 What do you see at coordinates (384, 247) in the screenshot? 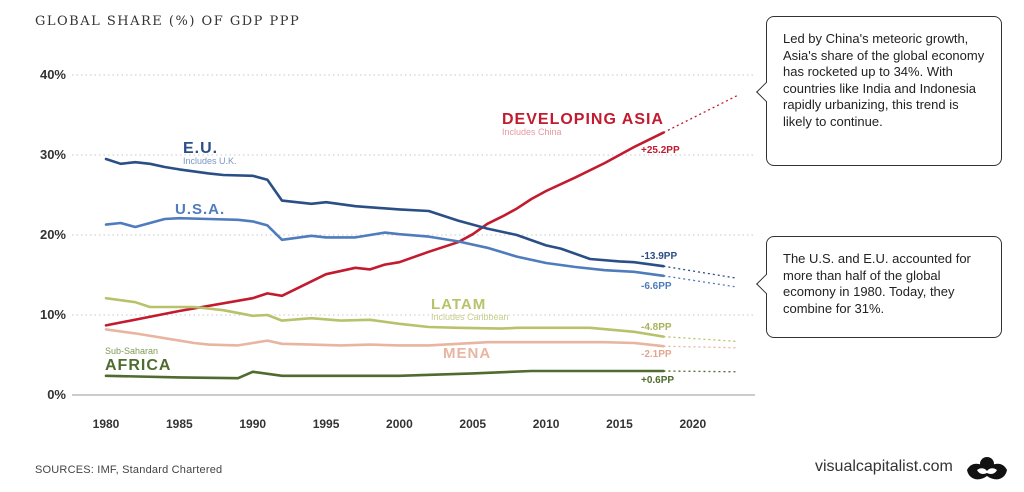
I see `series-line-u-s-a-` at bounding box center [384, 247].